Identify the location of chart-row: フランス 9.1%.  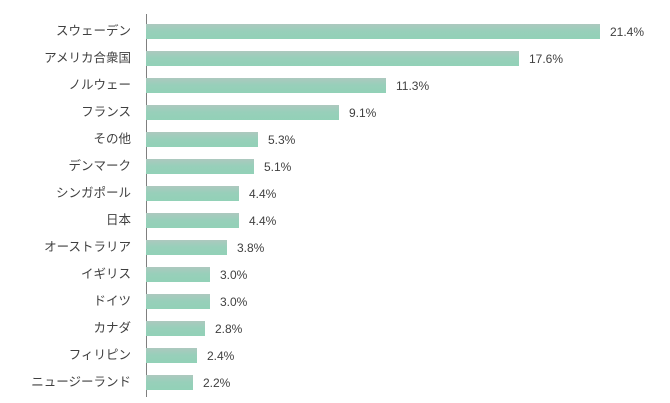
(335, 112).